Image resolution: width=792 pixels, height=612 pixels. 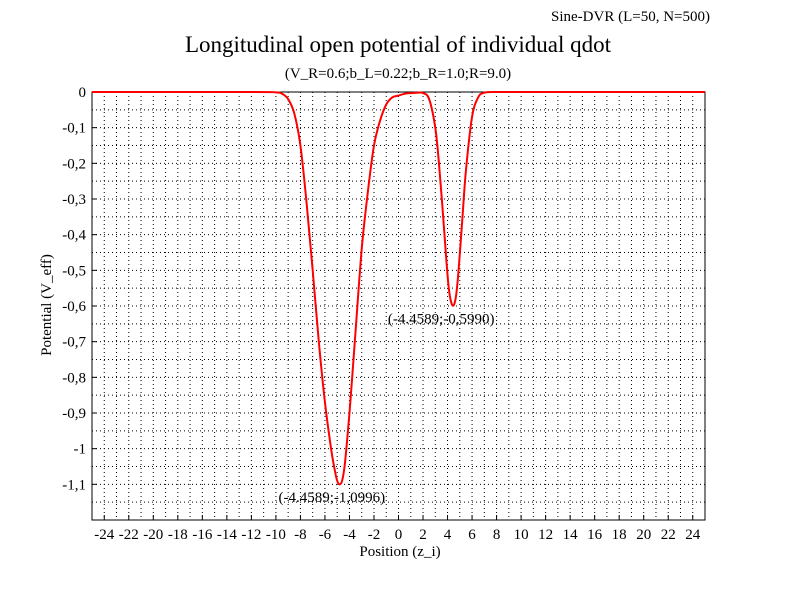 What do you see at coordinates (202, 535) in the screenshot?
I see `x-tick-label: -16` at bounding box center [202, 535].